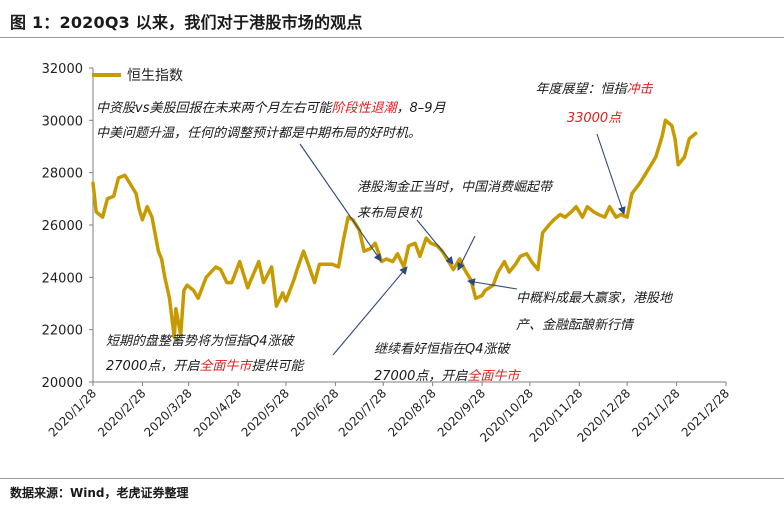  I want to click on annotation-top-left-line1: 中资股vs美股回报在未来两个月左右可能阶段性退潮，8–9月, so click(271, 108).